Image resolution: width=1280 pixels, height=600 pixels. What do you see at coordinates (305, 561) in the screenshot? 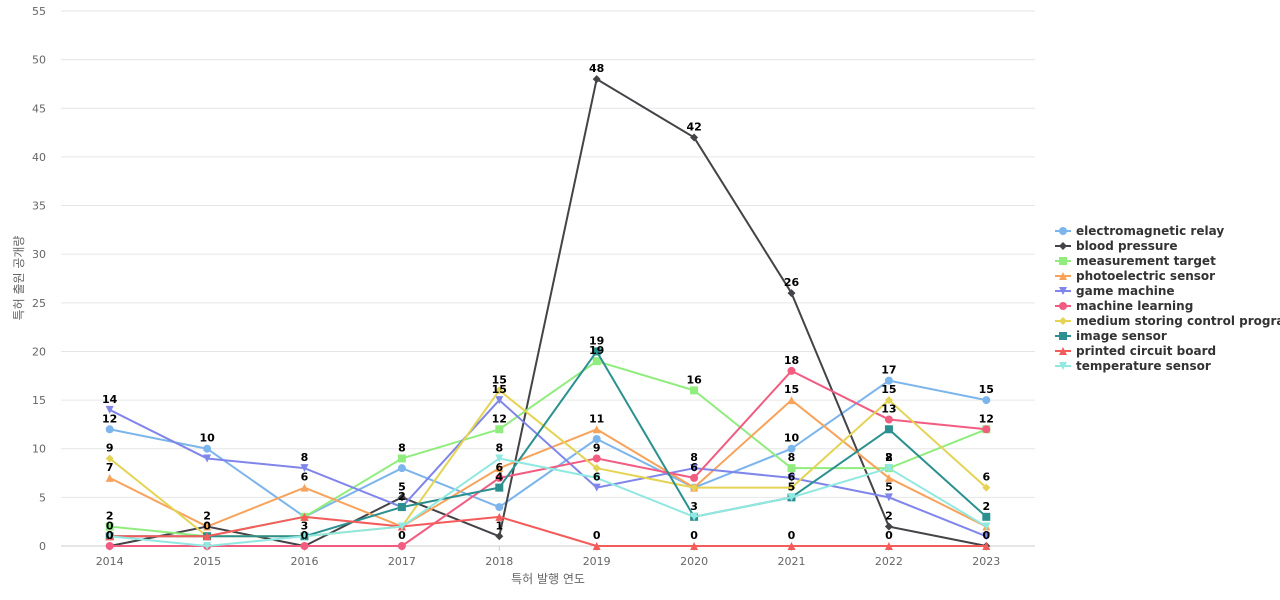
I see `x-tick-label: 2016` at bounding box center [305, 561].